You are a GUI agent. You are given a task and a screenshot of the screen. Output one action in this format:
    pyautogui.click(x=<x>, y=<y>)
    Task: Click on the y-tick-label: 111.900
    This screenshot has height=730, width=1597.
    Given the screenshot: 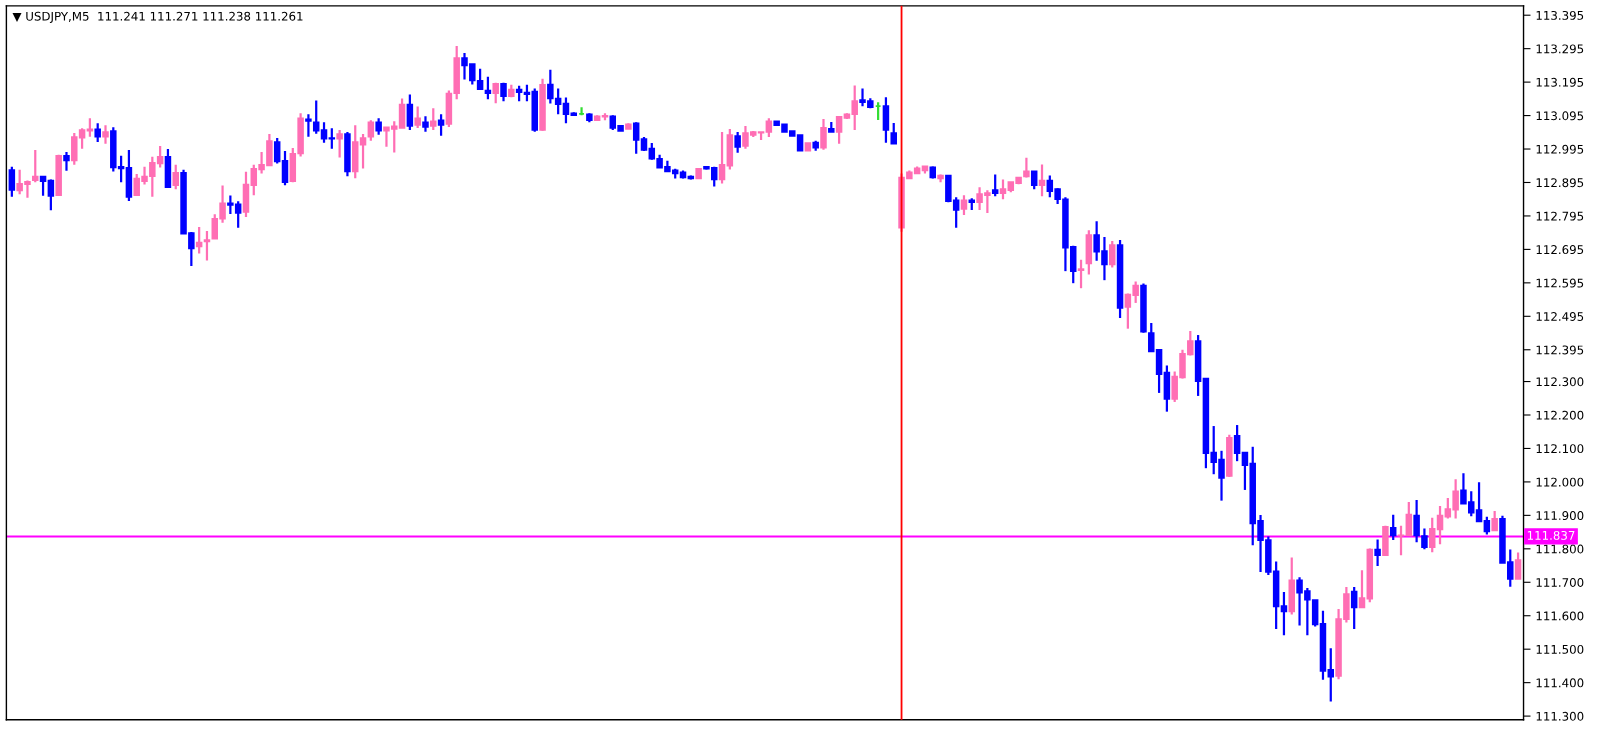 What is the action you would take?
    pyautogui.click(x=1560, y=516)
    